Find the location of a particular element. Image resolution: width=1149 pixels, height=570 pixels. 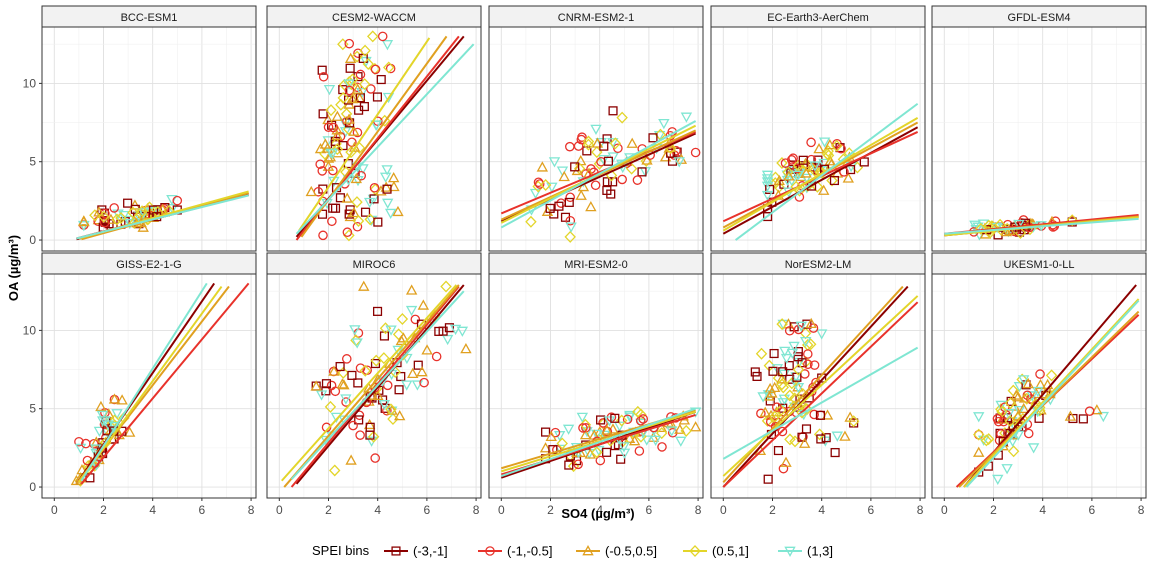

panel-border is located at coordinates (374, 139).